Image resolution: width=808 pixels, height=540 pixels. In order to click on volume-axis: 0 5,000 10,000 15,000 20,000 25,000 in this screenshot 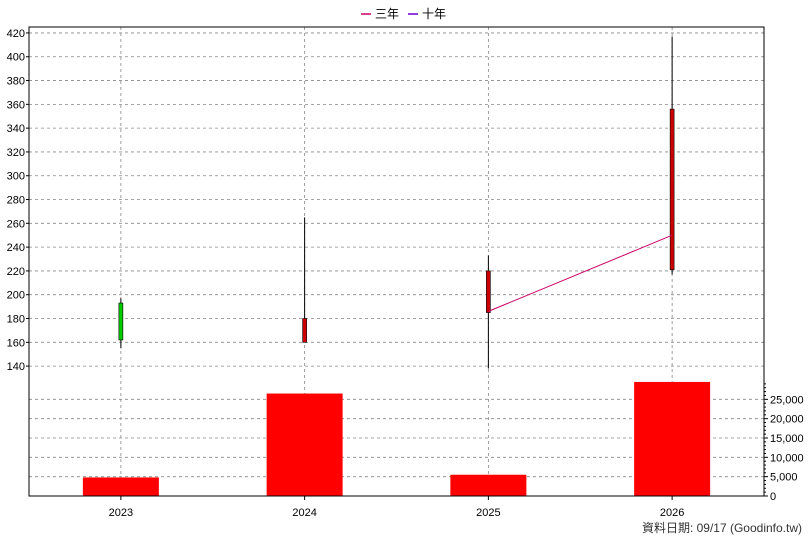, I will do `click(784, 443)`.